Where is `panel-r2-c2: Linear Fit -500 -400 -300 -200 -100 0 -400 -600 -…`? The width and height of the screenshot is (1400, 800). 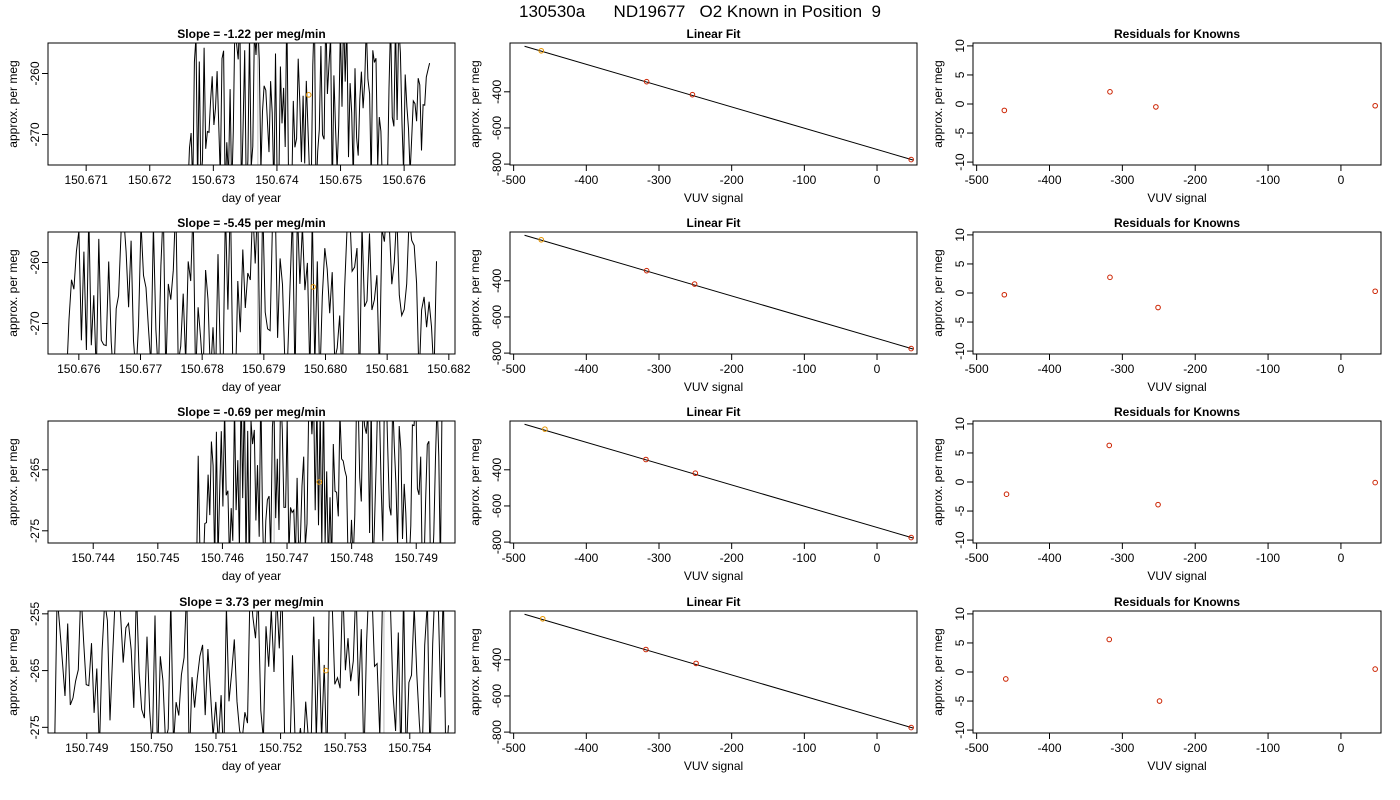 panel-r2-c2: Linear Fit -500 -400 -300 -200 -100 0 -400 -600 -… is located at coordinates (693, 305).